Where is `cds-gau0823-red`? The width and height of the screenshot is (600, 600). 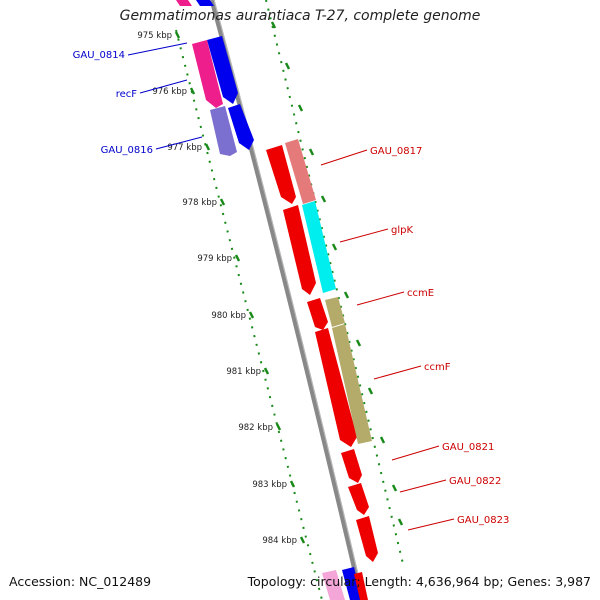
cds-gau0823-red is located at coordinates (367, 539).